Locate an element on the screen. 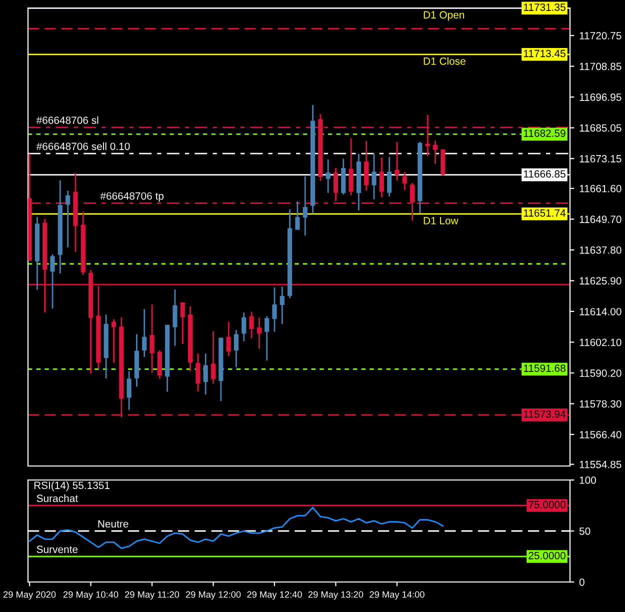 The width and height of the screenshot is (625, 612). annotation: D1 Low is located at coordinates (441, 220).